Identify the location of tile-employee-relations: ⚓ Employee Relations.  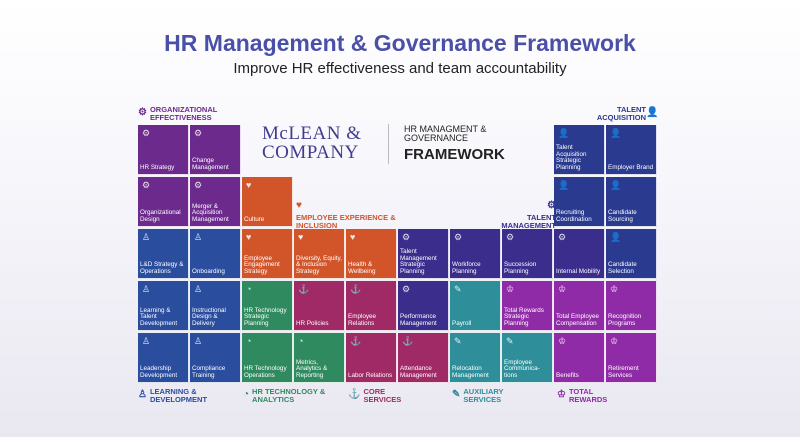
(371, 306).